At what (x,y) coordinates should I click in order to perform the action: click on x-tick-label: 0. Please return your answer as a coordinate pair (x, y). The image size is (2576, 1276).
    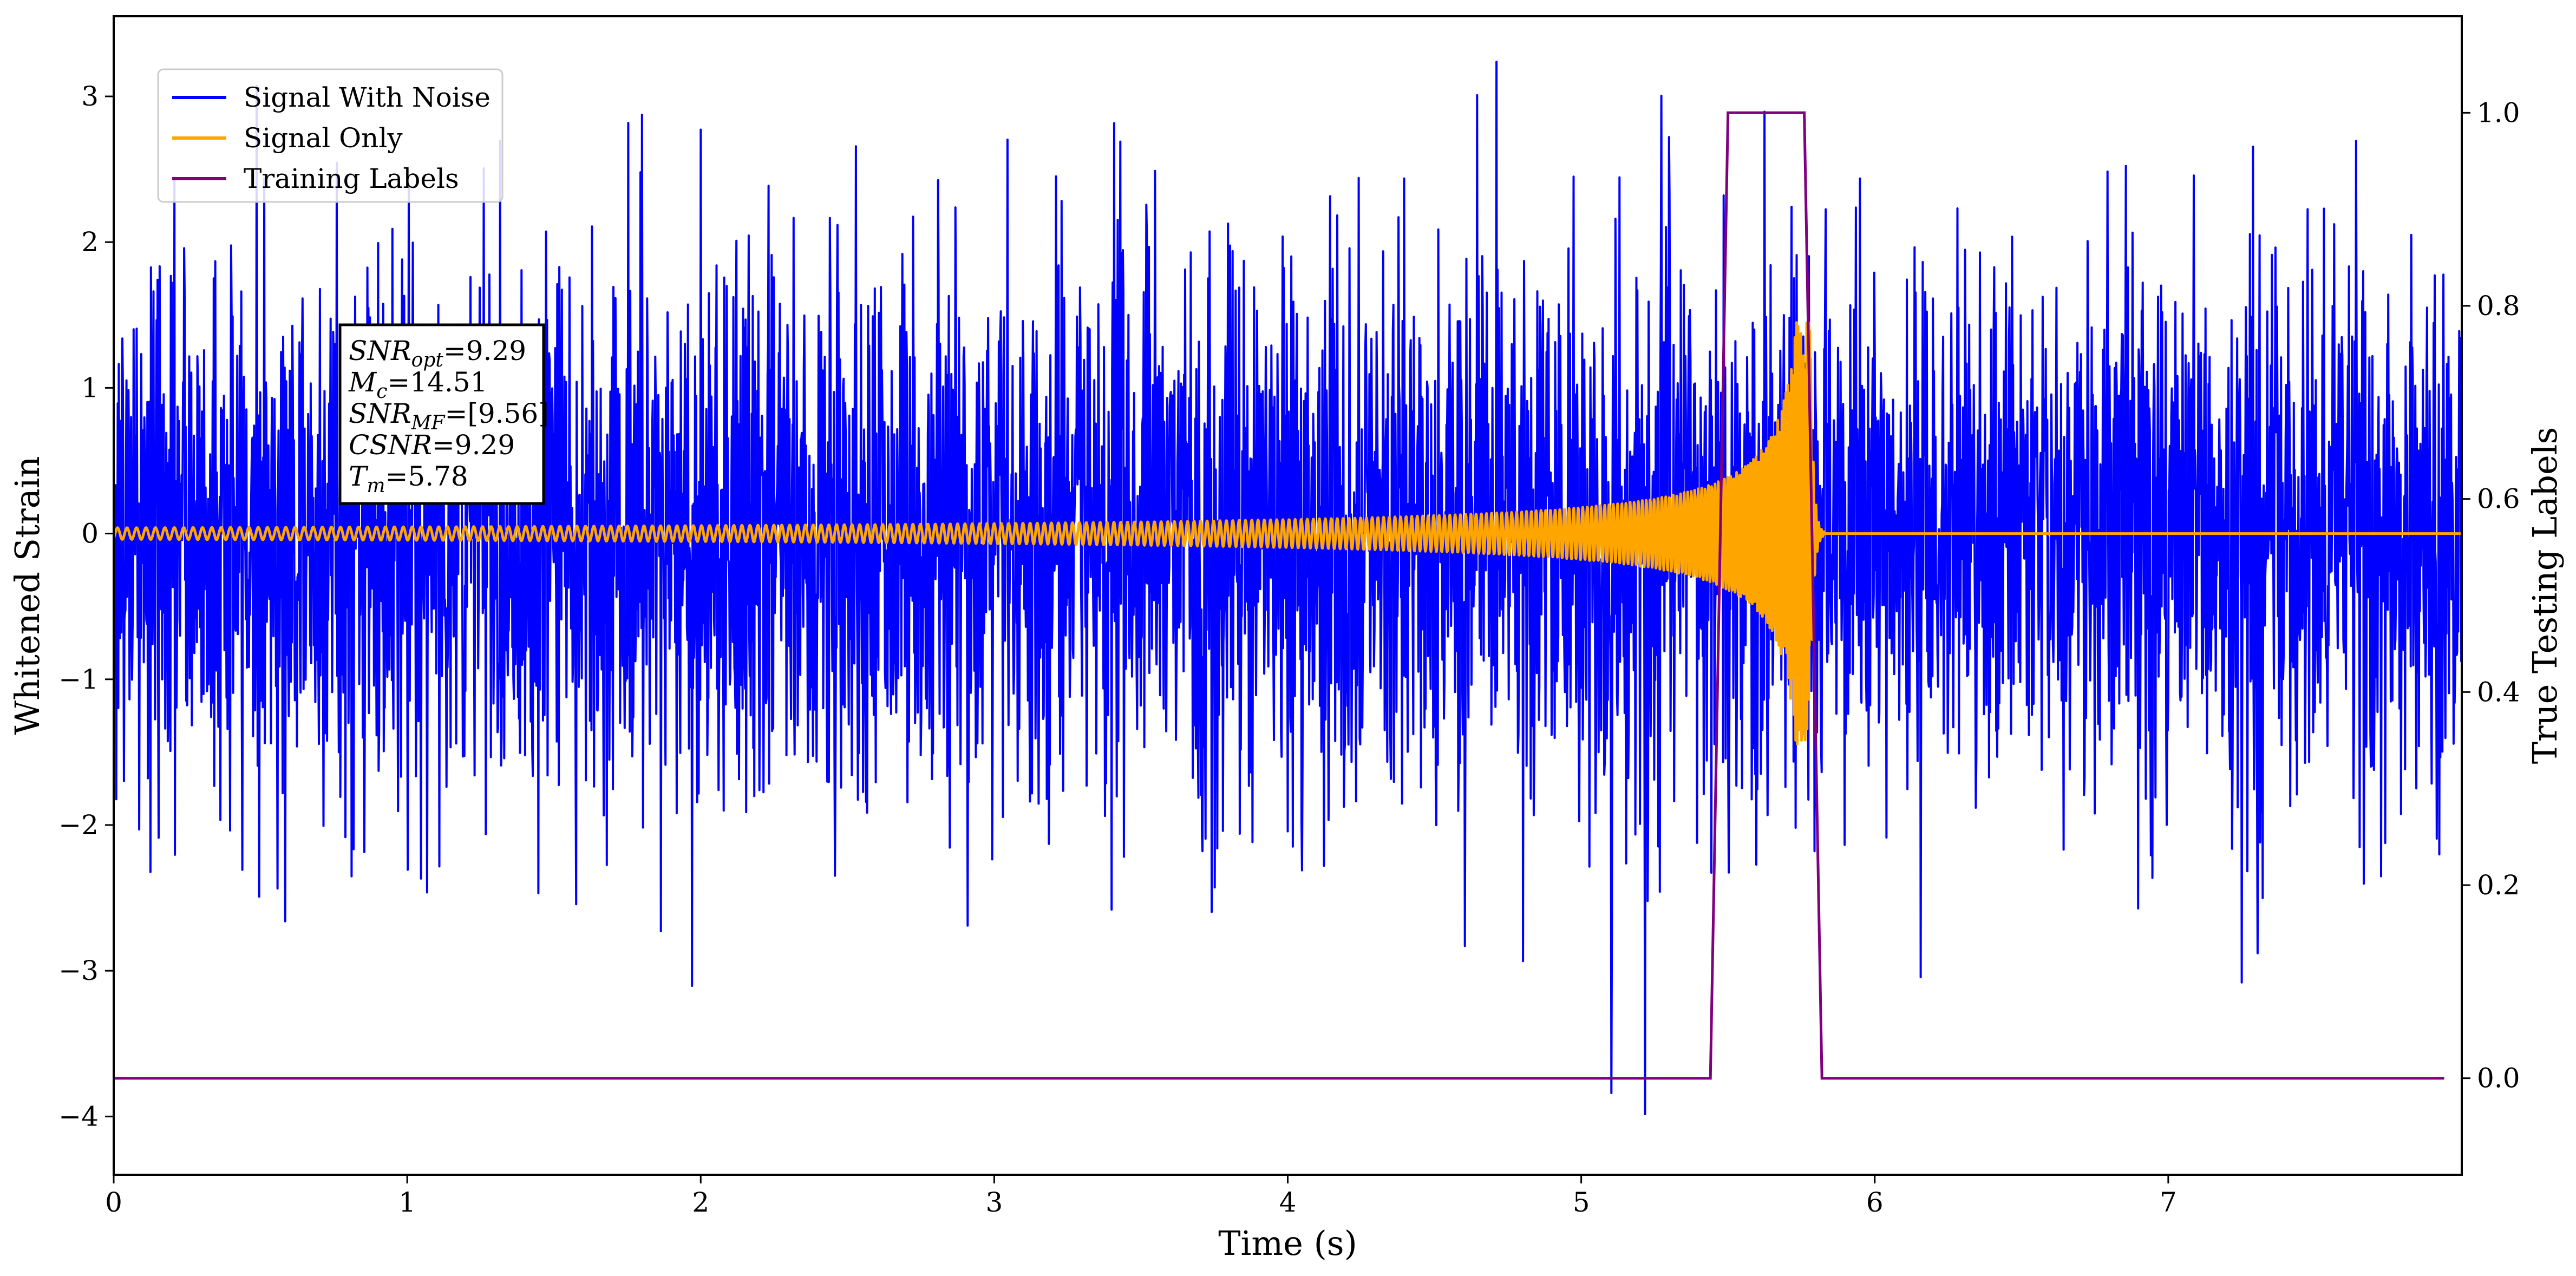
    Looking at the image, I should click on (113, 1202).